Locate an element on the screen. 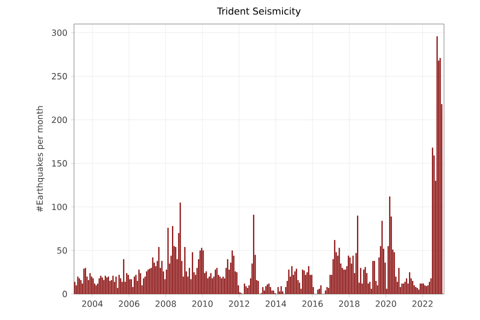  x-tick-label: 2016 is located at coordinates (312, 303).